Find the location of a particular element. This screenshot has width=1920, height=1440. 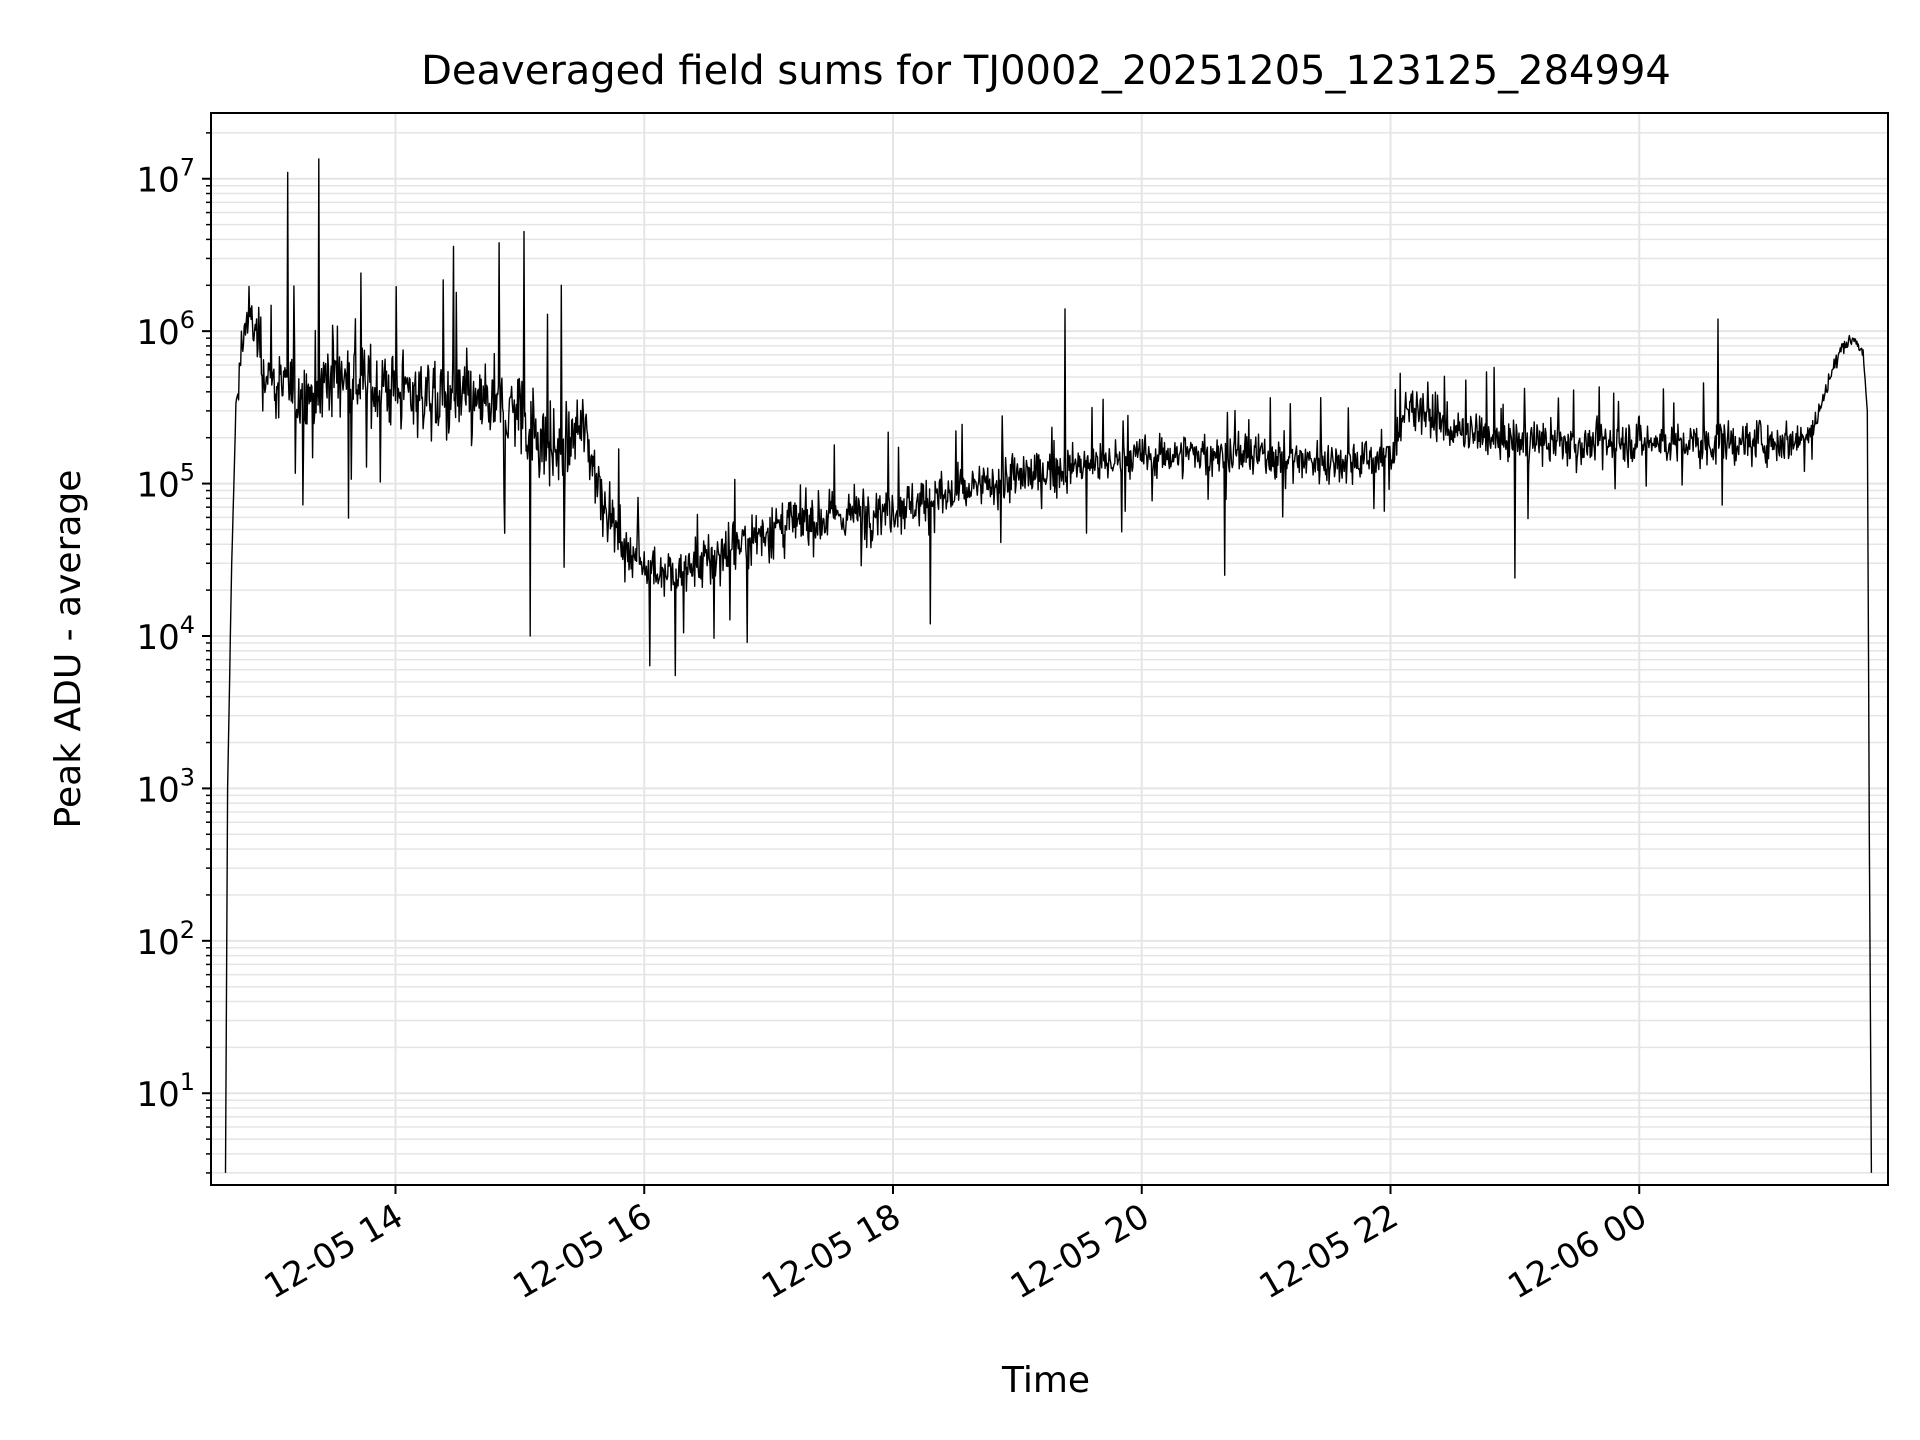

x-tick-label: 12-05 16 is located at coordinates (582, 1251).